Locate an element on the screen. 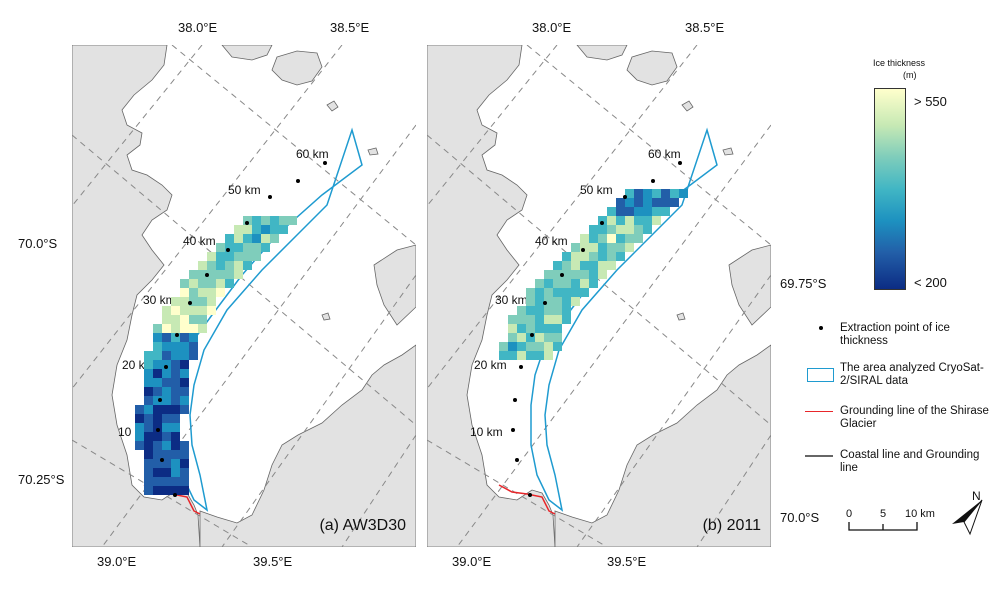  north-arrow-label: N is located at coordinates (976, 496).